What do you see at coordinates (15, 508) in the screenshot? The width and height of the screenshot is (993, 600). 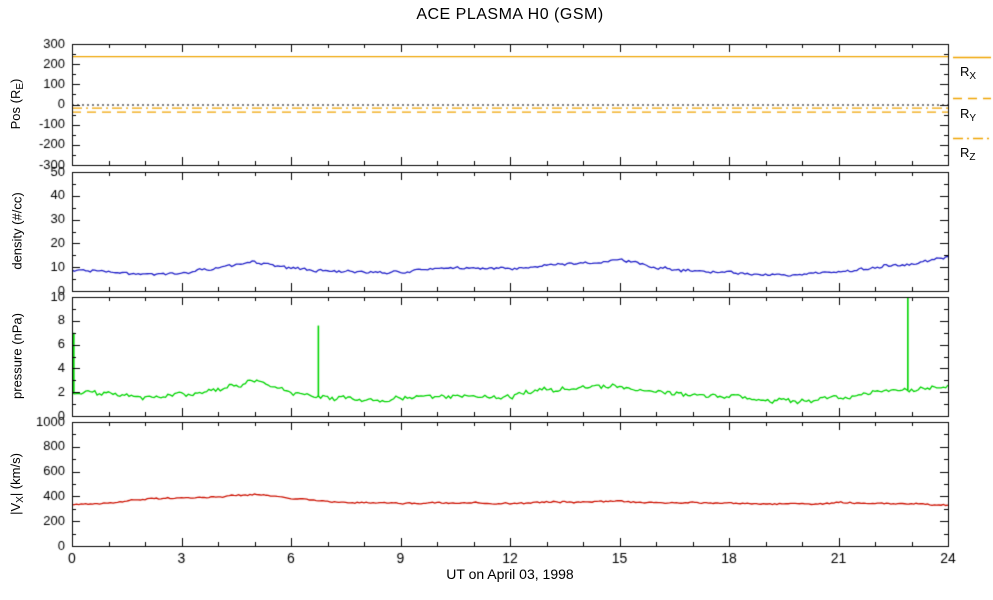 I see `y-axis-label-velocity-text: |V` at bounding box center [15, 508].